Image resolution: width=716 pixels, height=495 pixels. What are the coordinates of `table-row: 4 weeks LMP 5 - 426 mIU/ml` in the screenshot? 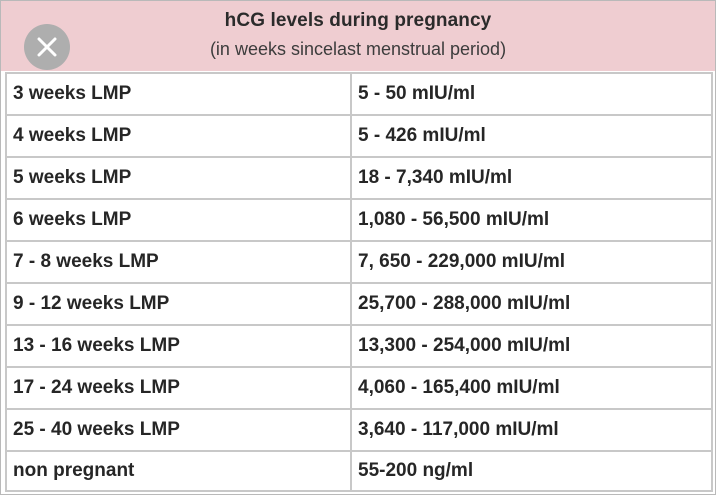 It's located at (359, 135).